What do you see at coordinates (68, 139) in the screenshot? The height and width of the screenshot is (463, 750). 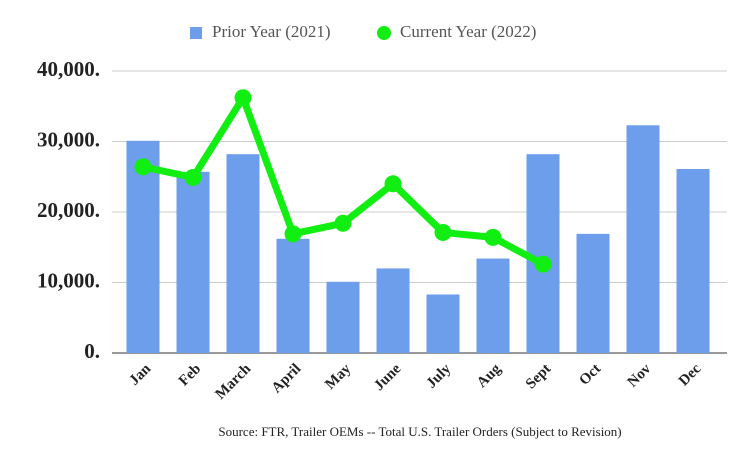 I see `y-tick-label: 30,000.` at bounding box center [68, 139].